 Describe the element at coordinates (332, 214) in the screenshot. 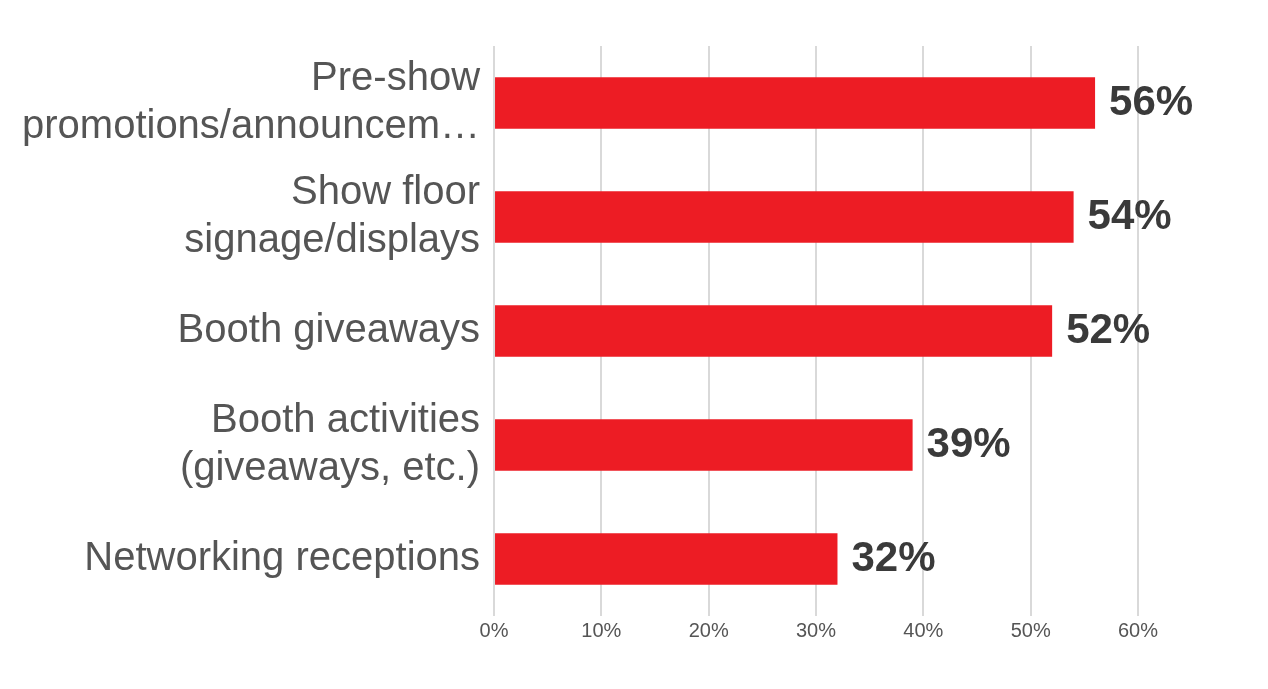

I see `y-tick-label: Show floor signage/displays` at that location.